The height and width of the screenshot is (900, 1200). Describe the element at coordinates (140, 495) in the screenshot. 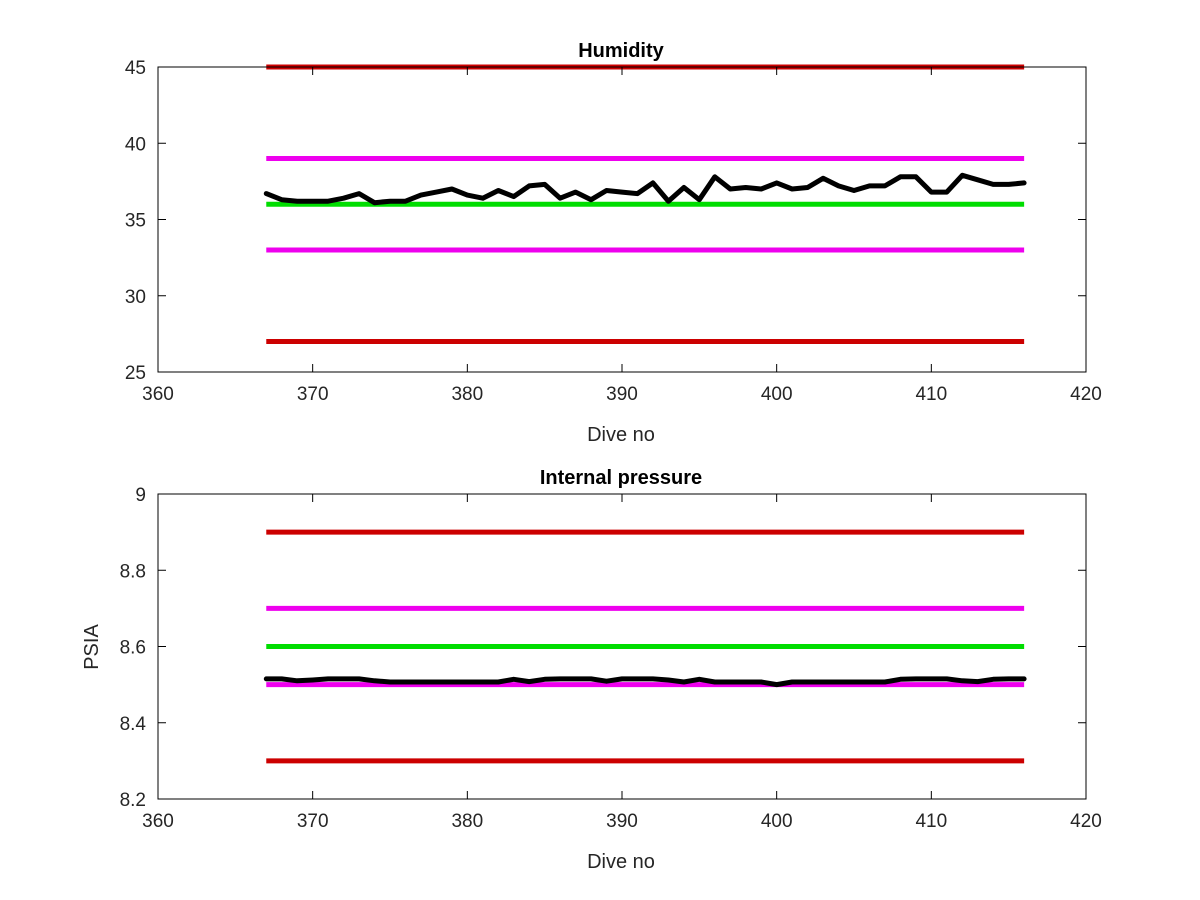

I see `pressure-y-tick-label: 9` at that location.